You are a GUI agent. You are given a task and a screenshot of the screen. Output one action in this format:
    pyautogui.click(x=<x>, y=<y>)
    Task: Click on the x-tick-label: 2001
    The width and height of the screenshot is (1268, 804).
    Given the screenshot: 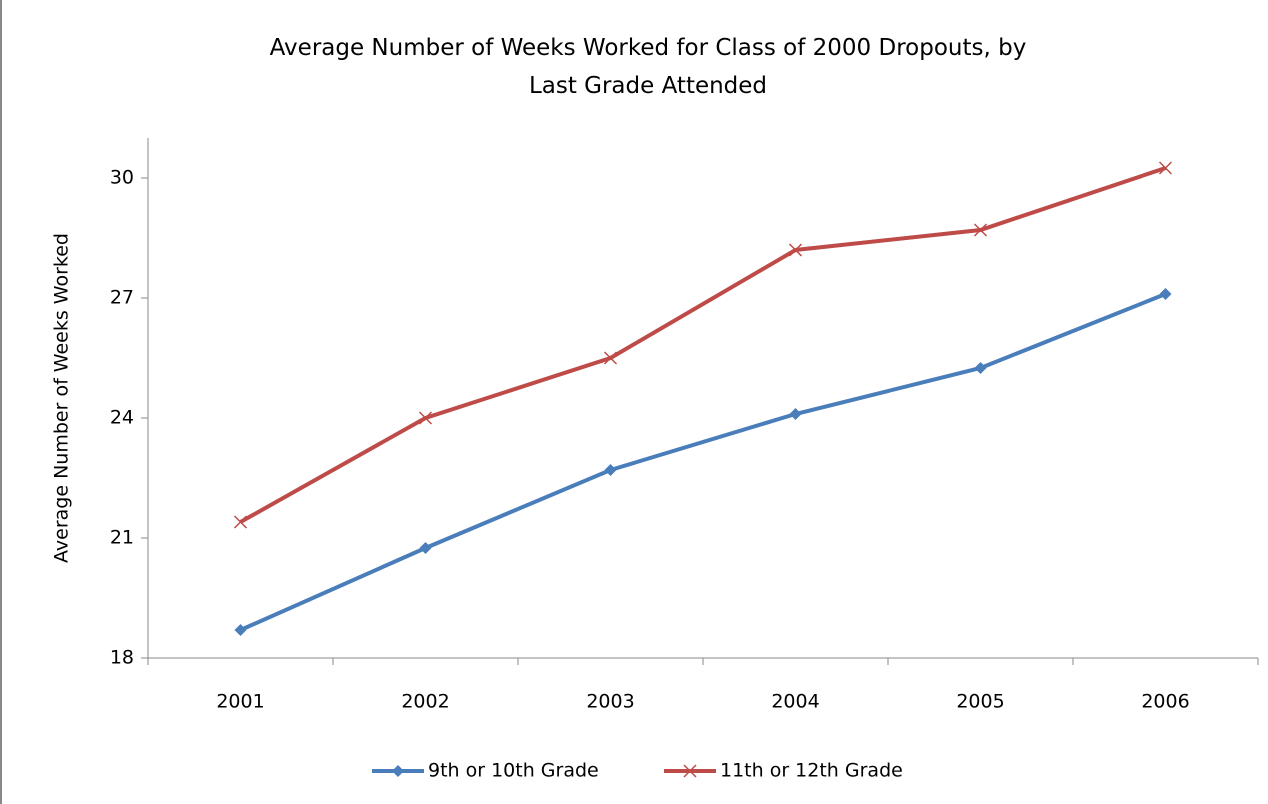 What is the action you would take?
    pyautogui.click(x=240, y=702)
    